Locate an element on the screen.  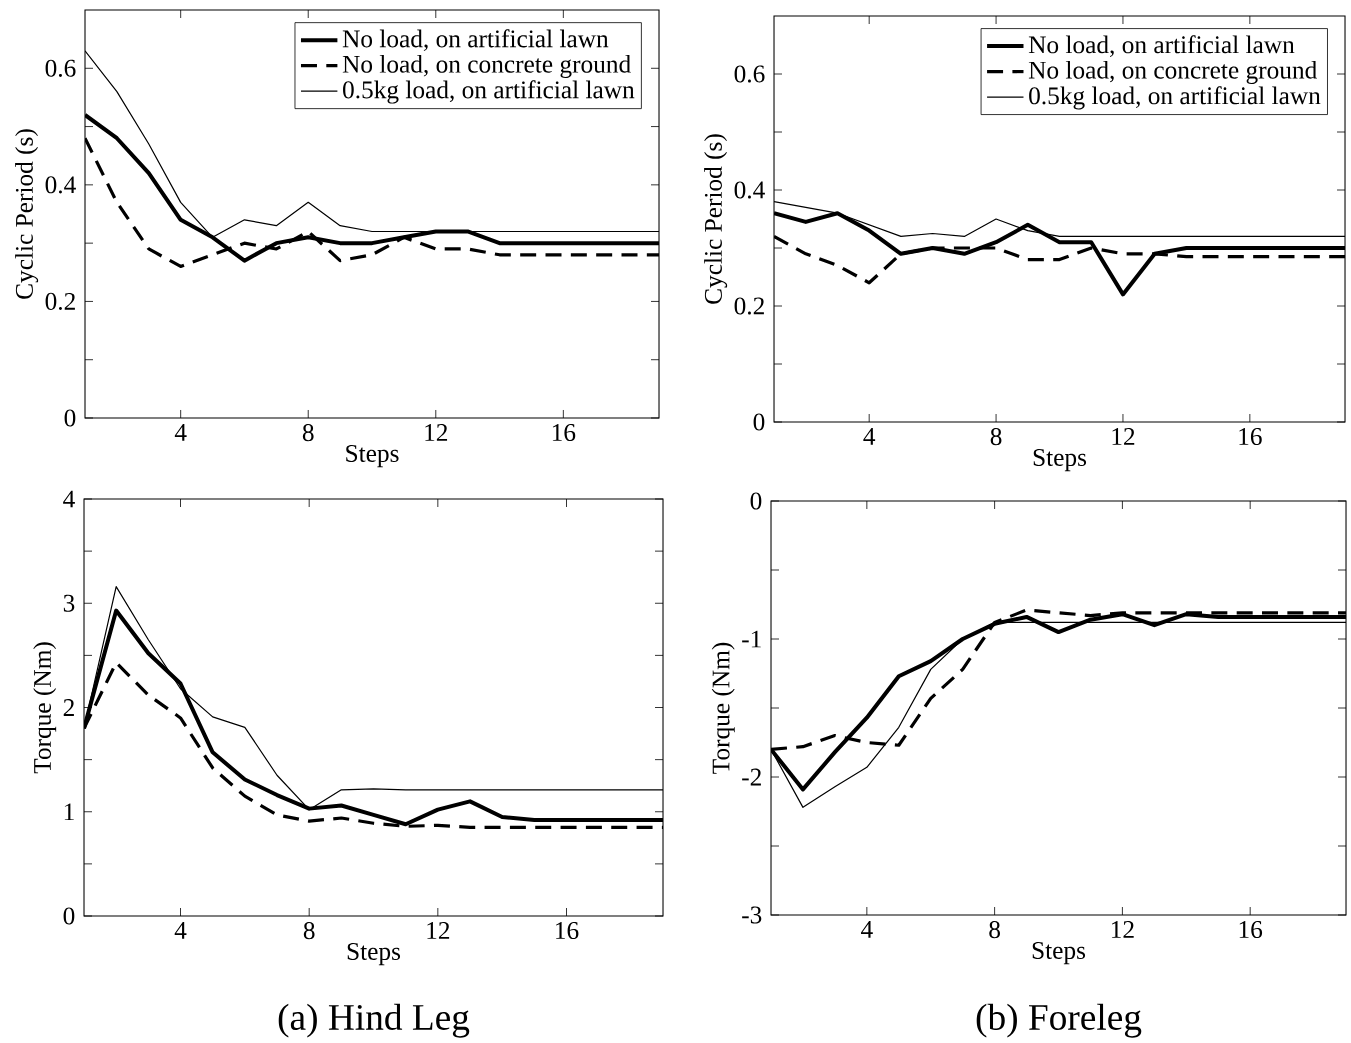
y-tick-label: -3 is located at coordinates (752, 915).